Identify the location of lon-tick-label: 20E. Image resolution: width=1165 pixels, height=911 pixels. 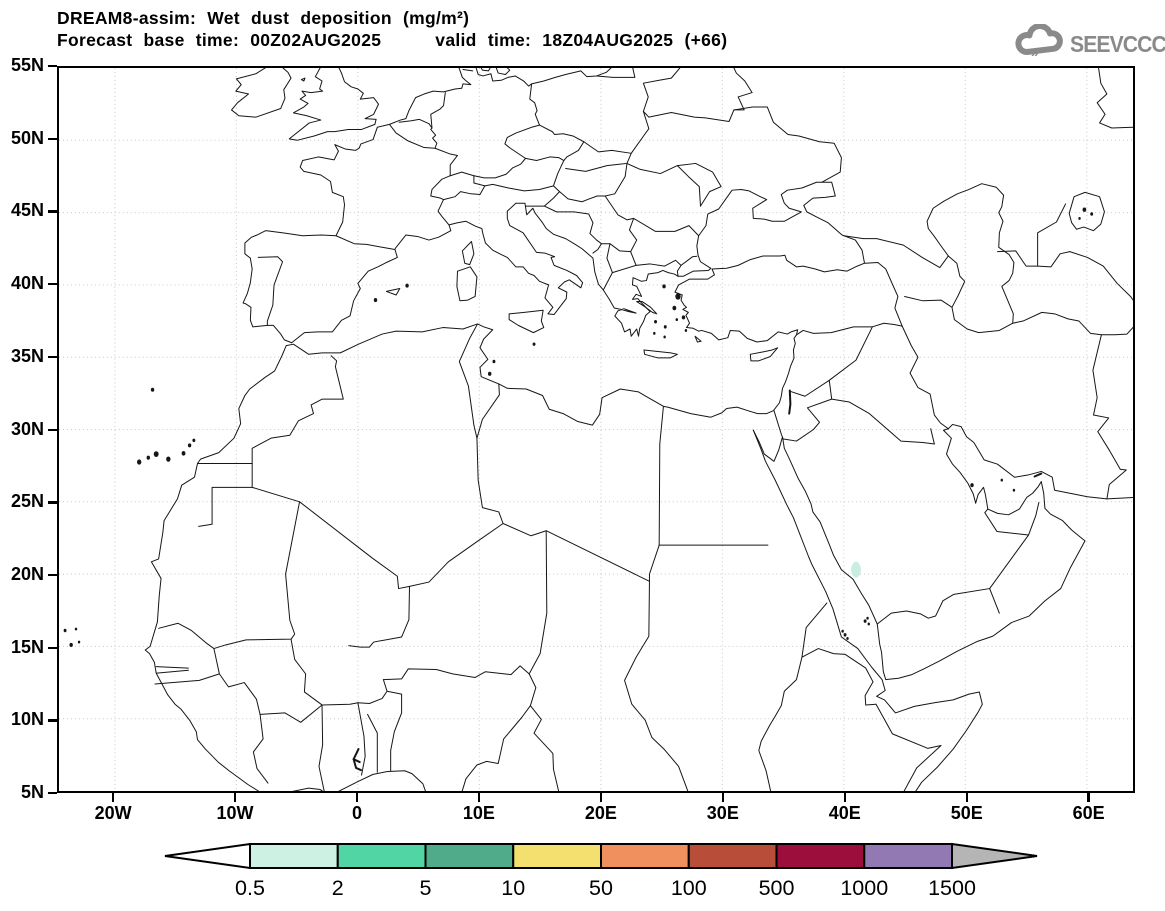
(600, 813).